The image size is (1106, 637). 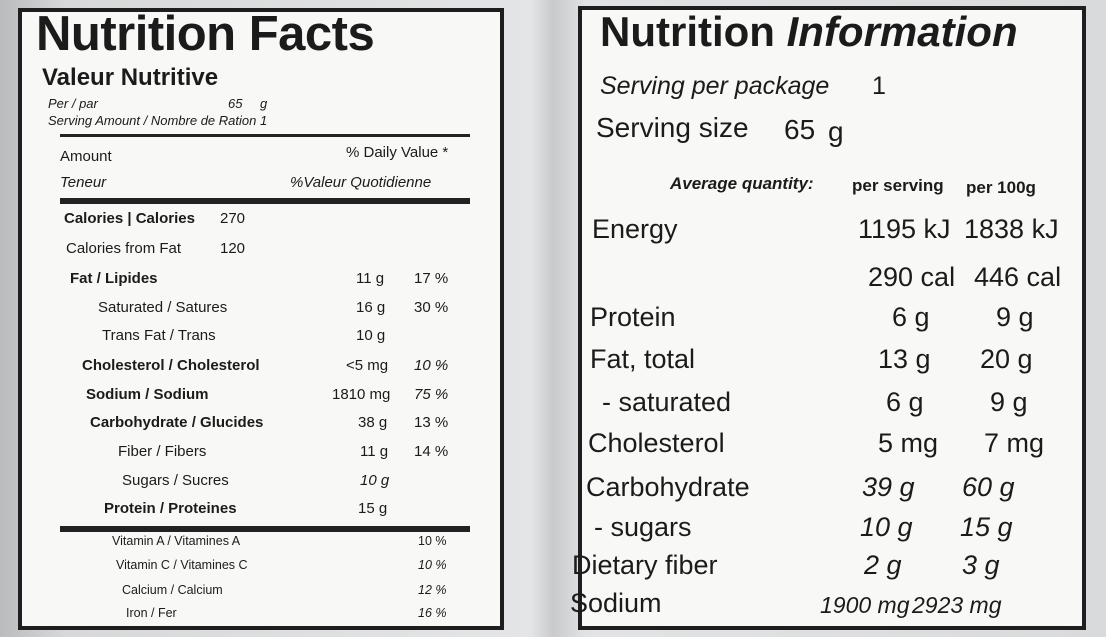 I want to click on nutrient-label: Cholesterol / Cholesterol, so click(x=171, y=365).